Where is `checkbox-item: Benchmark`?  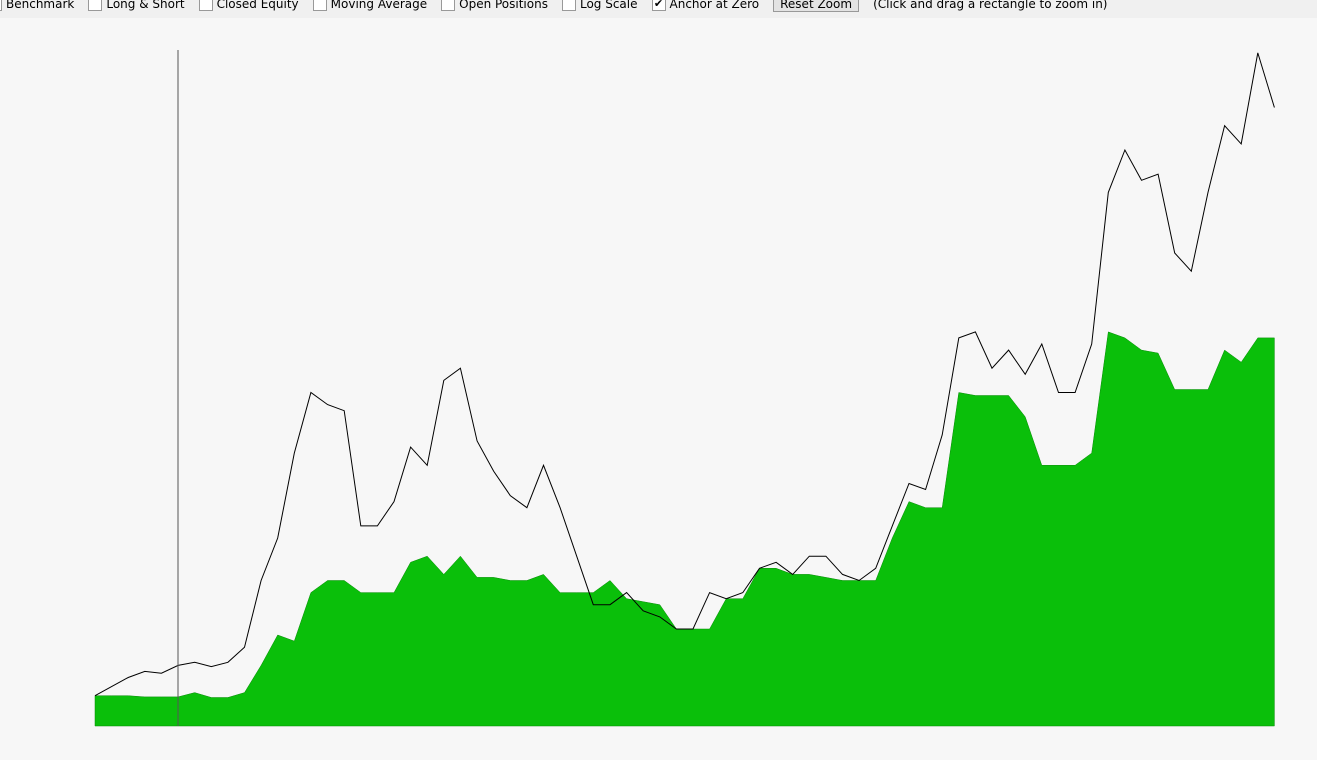
checkbox-item: Benchmark is located at coordinates (37, 5).